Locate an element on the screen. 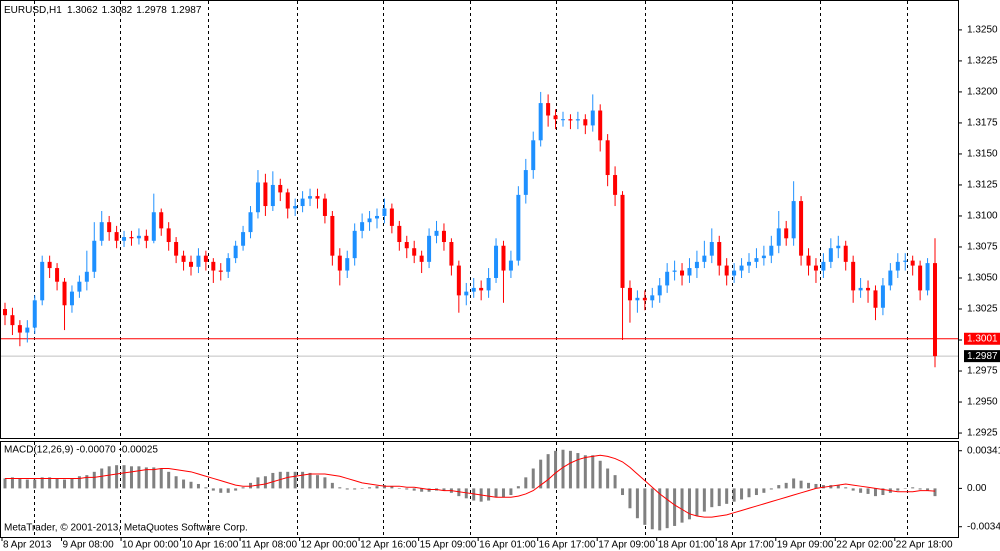 This screenshot has height=551, width=1000. y-tick-label: 0.00341 is located at coordinates (983, 450).